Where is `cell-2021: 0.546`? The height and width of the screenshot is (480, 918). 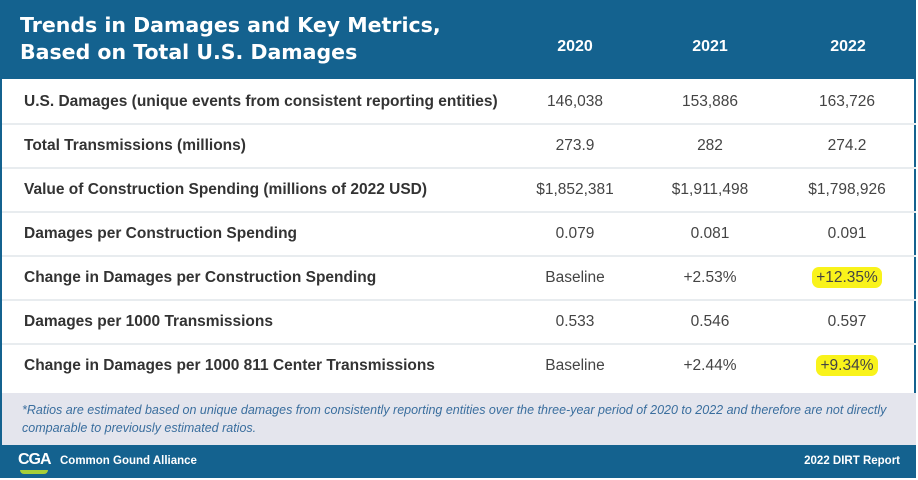
cell-2021: 0.546 is located at coordinates (710, 322).